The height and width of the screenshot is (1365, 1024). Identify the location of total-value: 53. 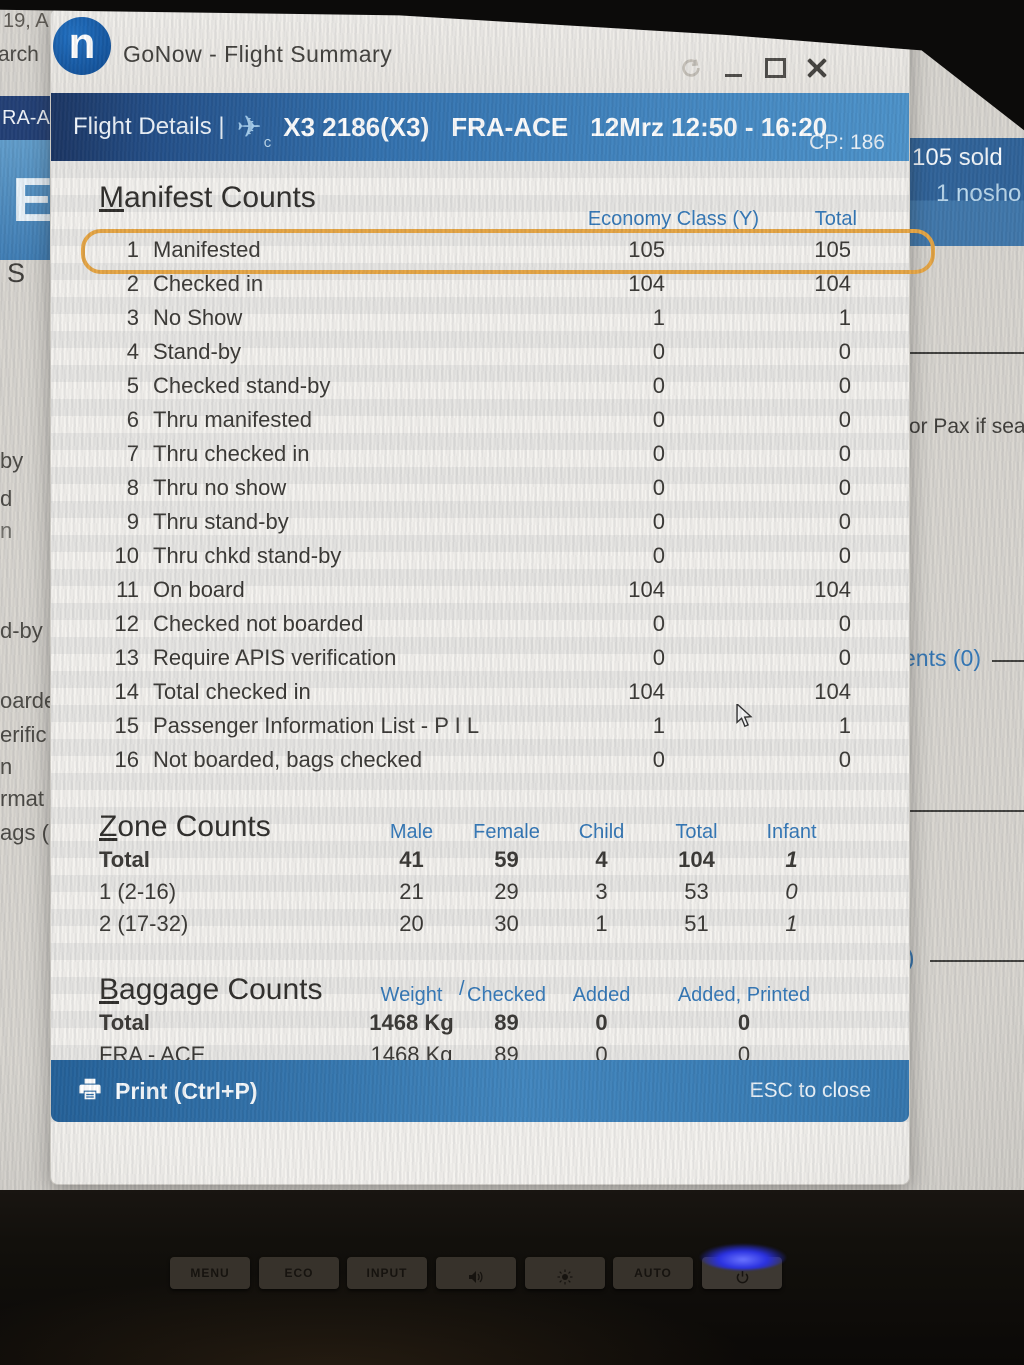
(696, 891).